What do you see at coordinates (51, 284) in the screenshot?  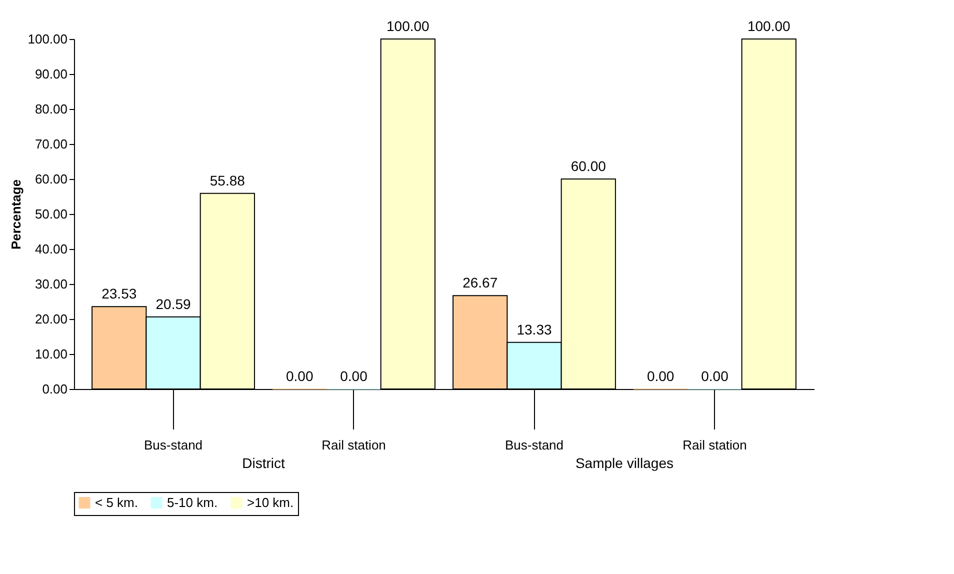 I see `y-tick-label: 30.00` at bounding box center [51, 284].